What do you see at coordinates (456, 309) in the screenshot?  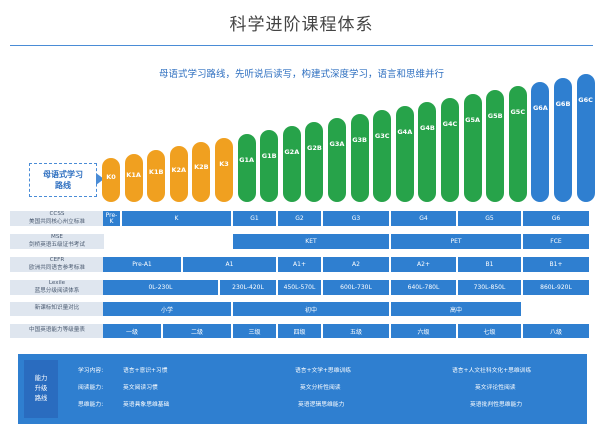 I see `cell-curriculum-high: 高中` at bounding box center [456, 309].